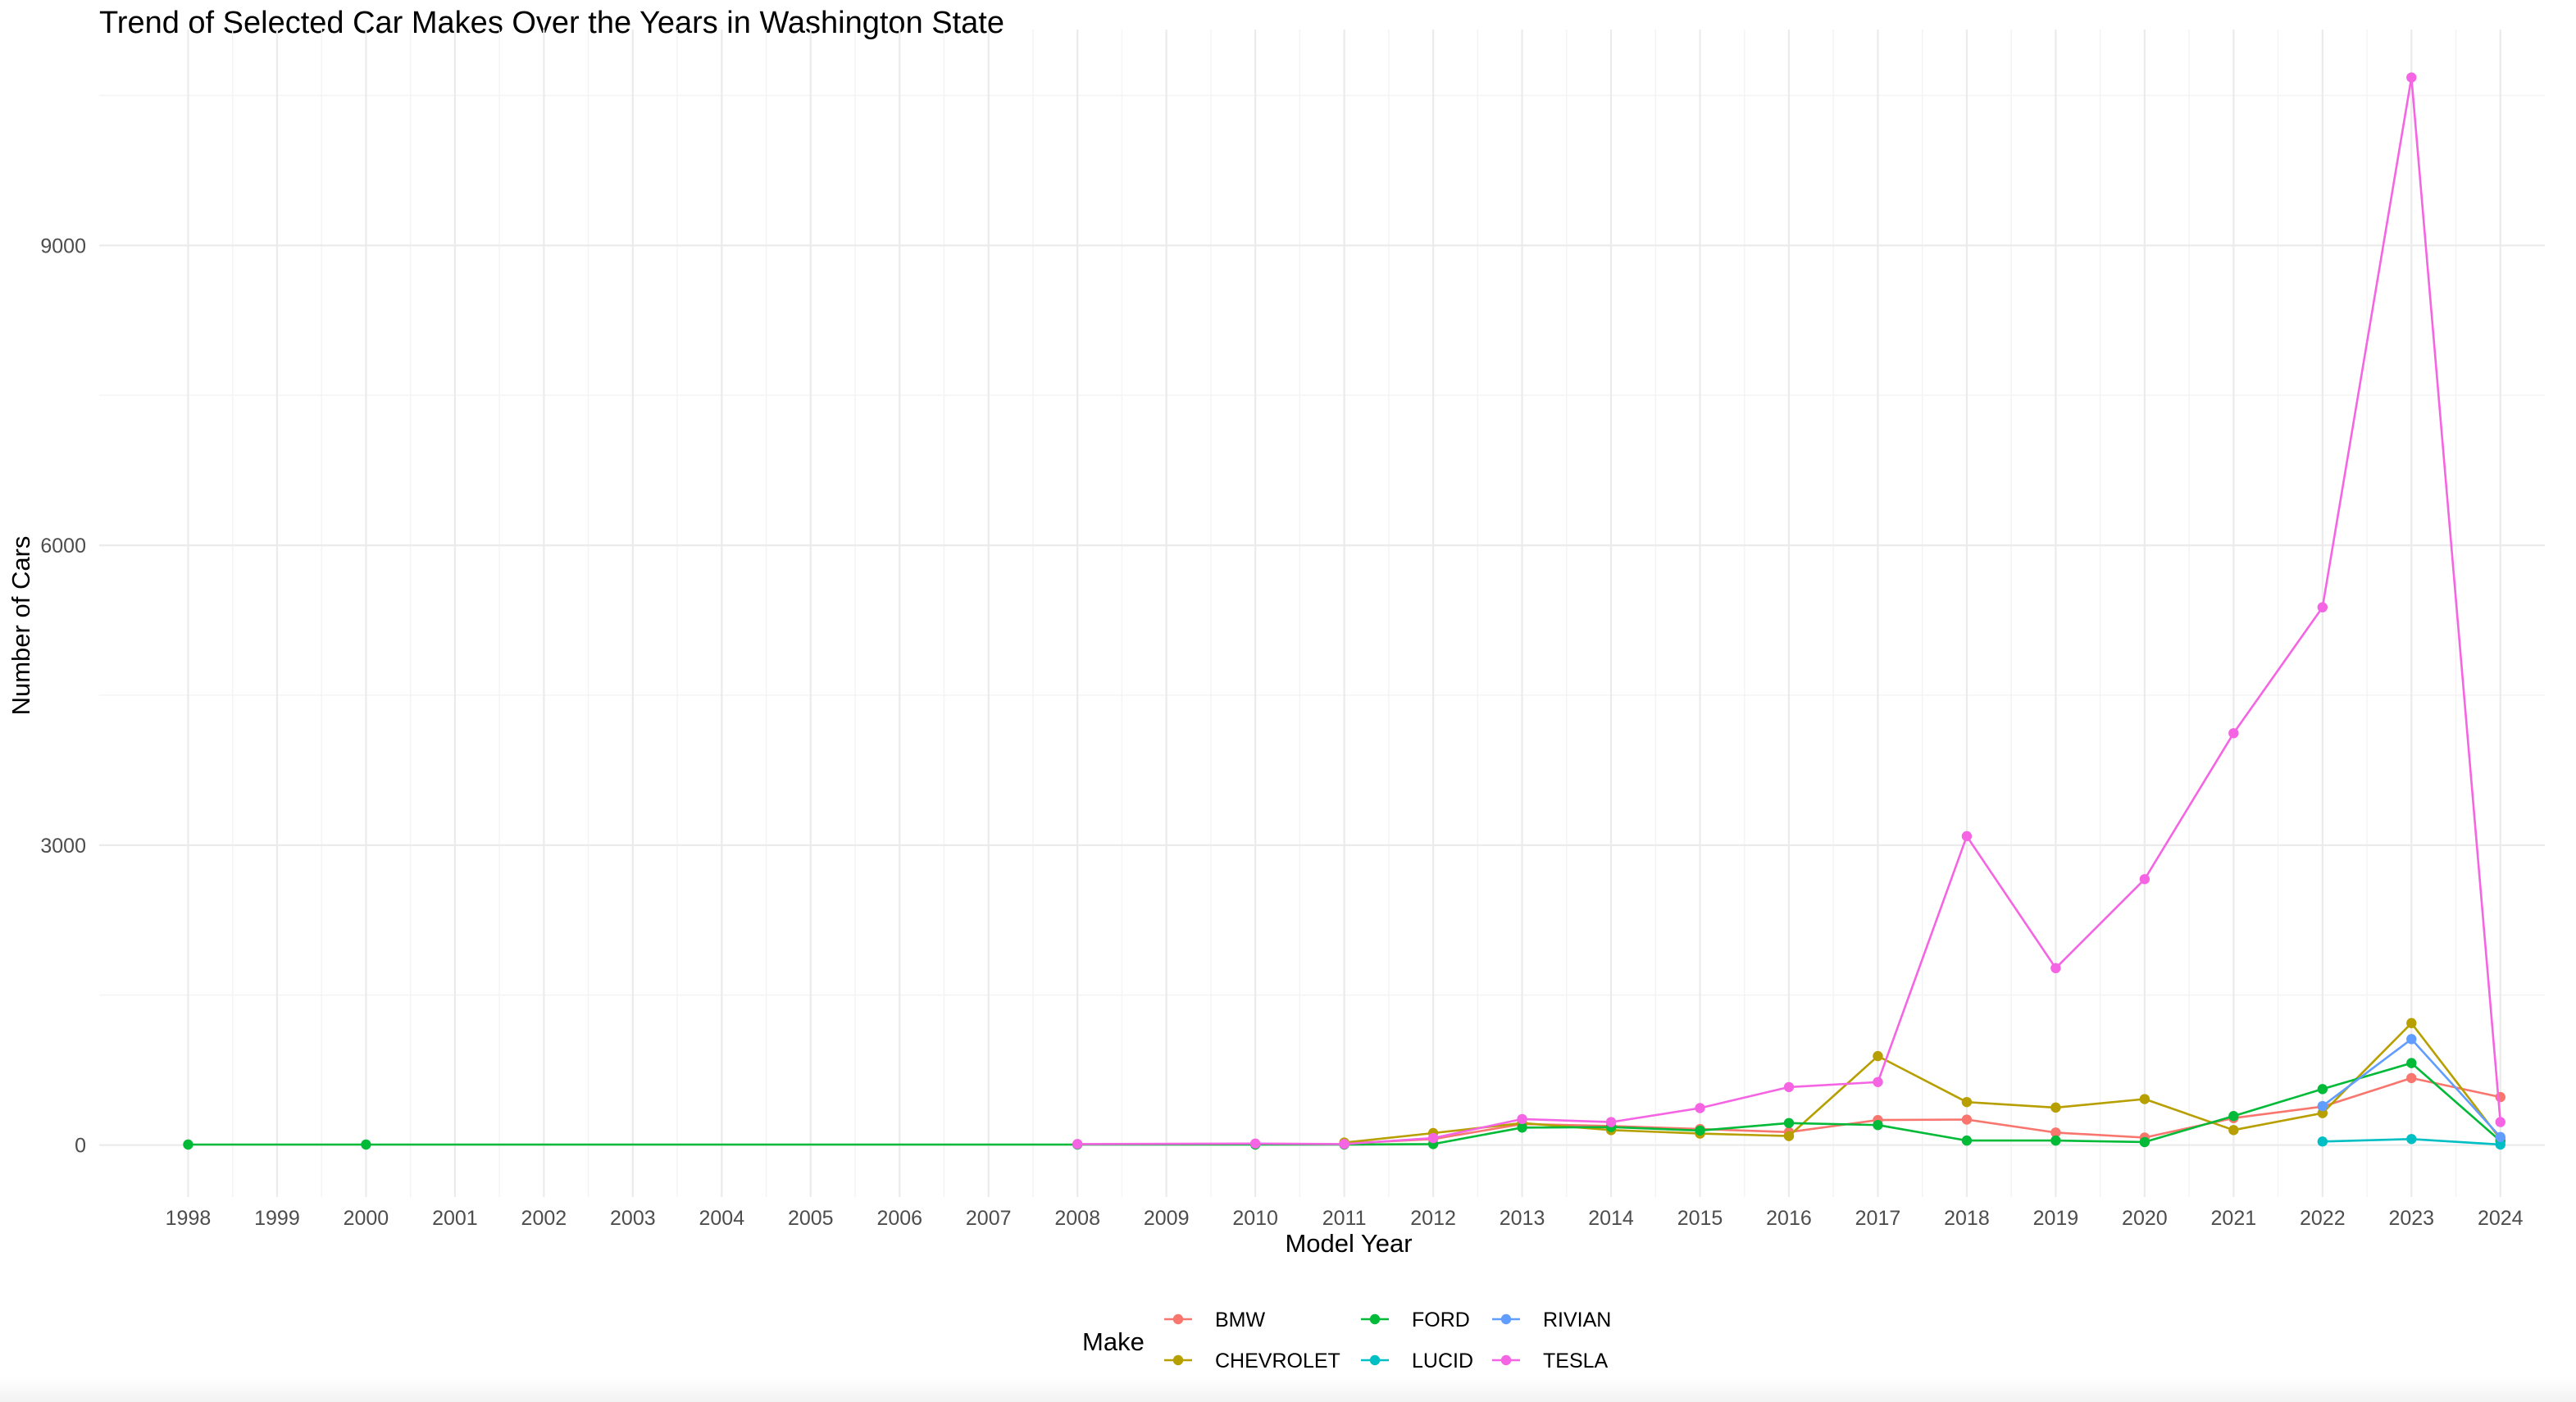  I want to click on x-tick-label: 2022, so click(2323, 1218).